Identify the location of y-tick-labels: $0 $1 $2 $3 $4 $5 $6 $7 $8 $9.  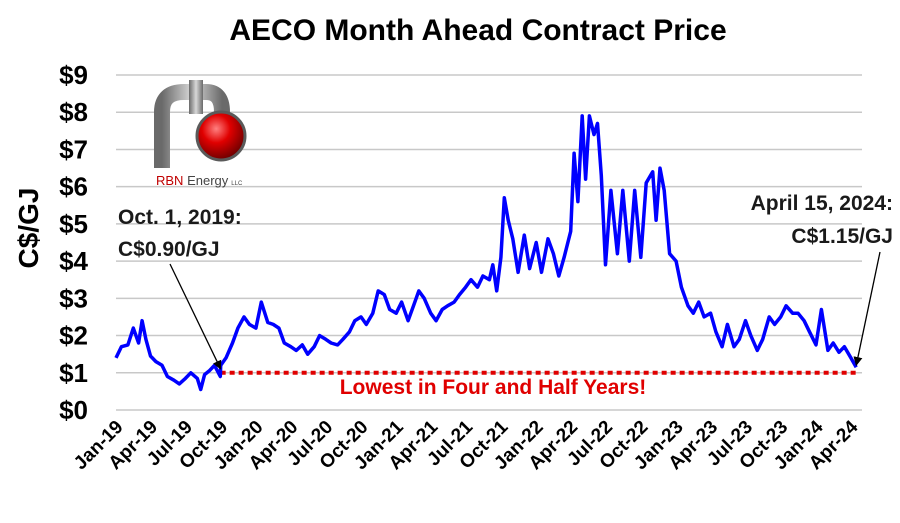
(73, 242).